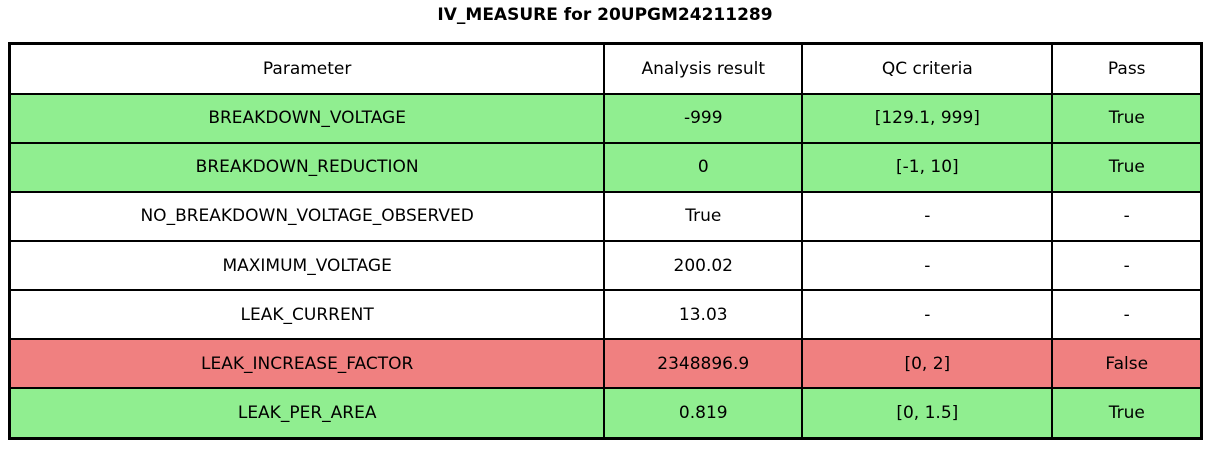 Image resolution: width=1210 pixels, height=452 pixels. I want to click on table-row: BREAKDOWN_REDUCTION 0 [-1, 10] True, so click(605, 167).